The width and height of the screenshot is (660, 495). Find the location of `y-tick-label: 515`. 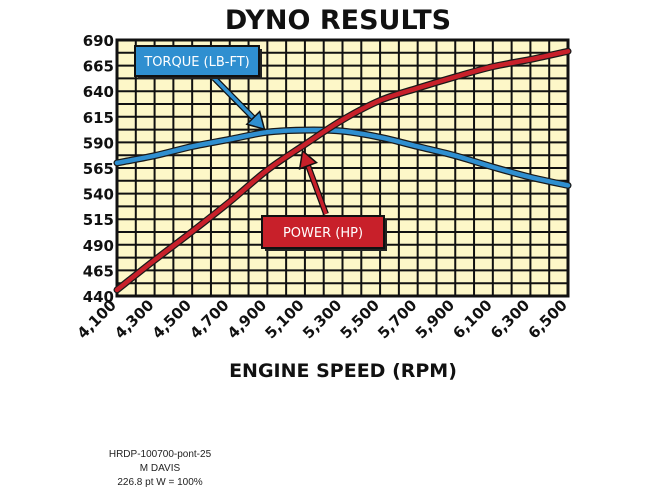

y-tick-label: 515 is located at coordinates (98, 220).